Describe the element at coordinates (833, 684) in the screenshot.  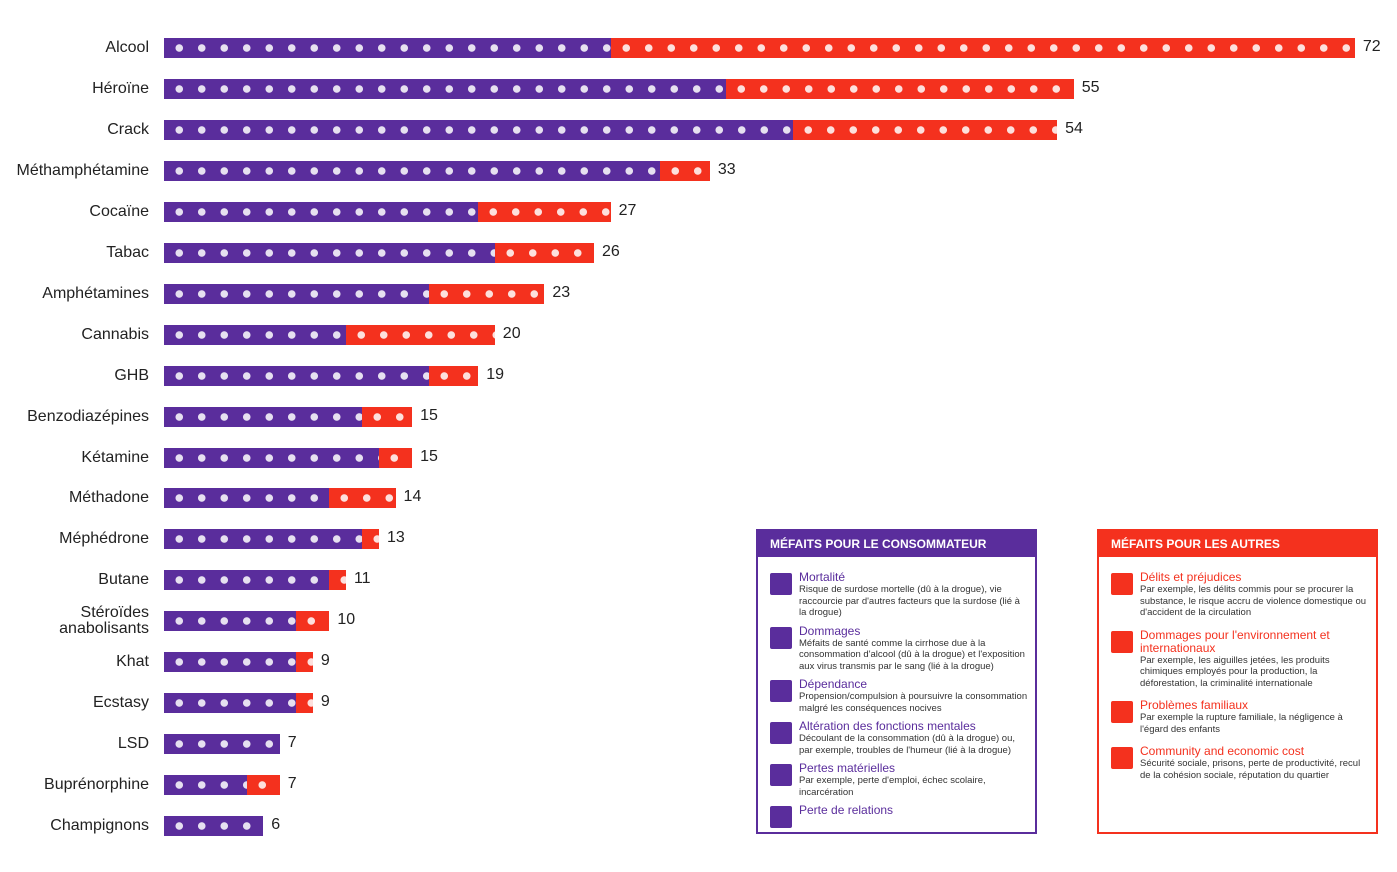
I see `legend-item-name: Dépendance` at that location.